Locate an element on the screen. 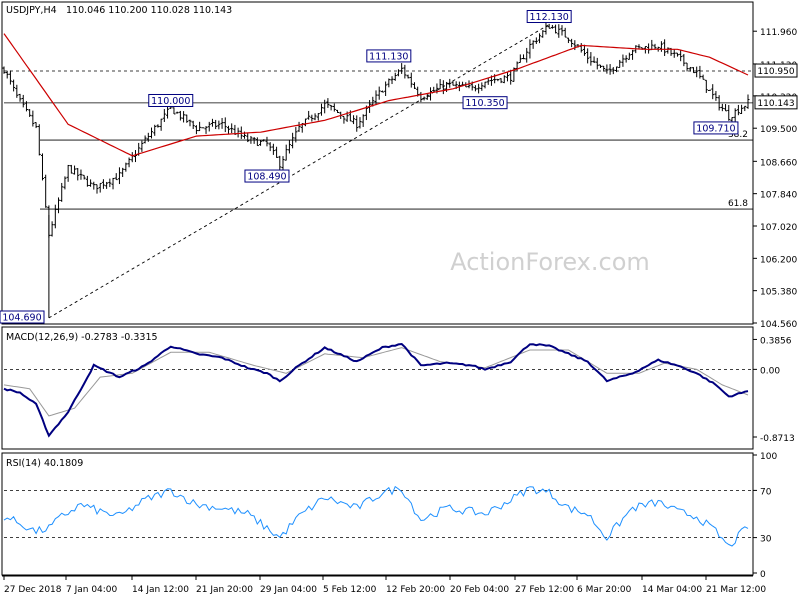  rsi-y-tick-label: 0 is located at coordinates (763, 575).